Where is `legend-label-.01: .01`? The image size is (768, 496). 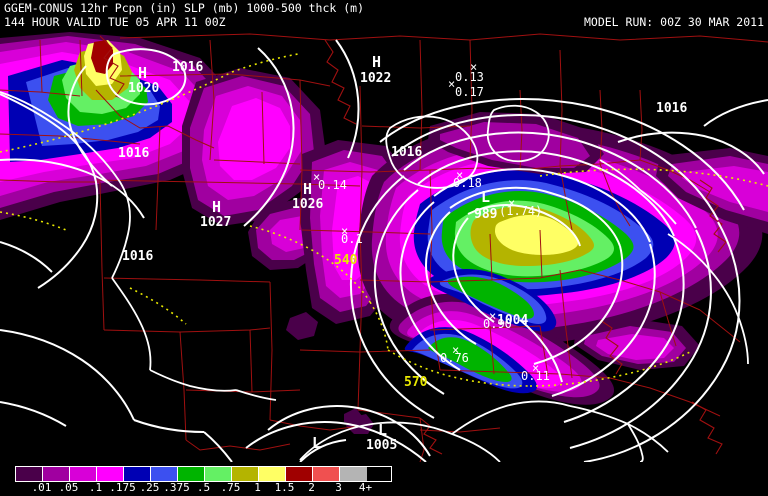
legend-label-.01: .01 is located at coordinates (41, 487).